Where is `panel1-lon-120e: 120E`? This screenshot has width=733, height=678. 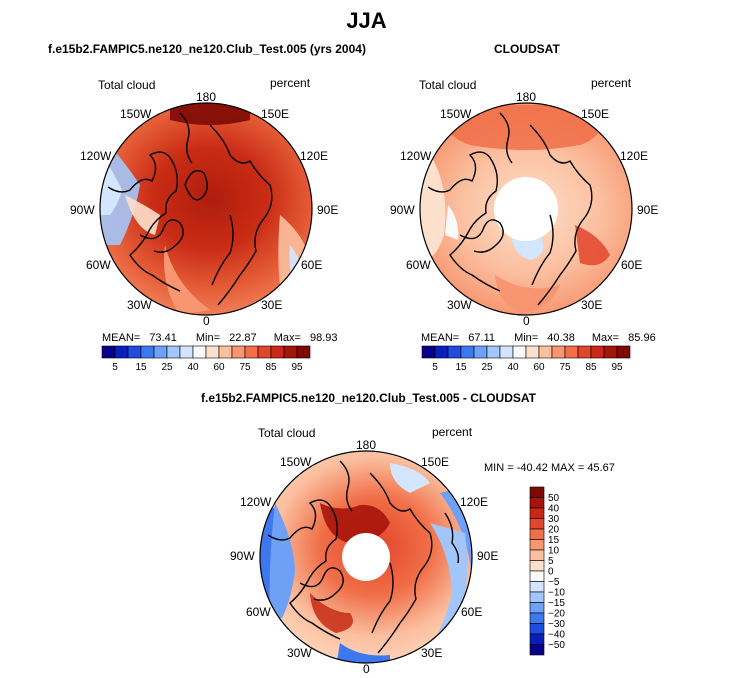 panel1-lon-120e: 120E is located at coordinates (314, 156).